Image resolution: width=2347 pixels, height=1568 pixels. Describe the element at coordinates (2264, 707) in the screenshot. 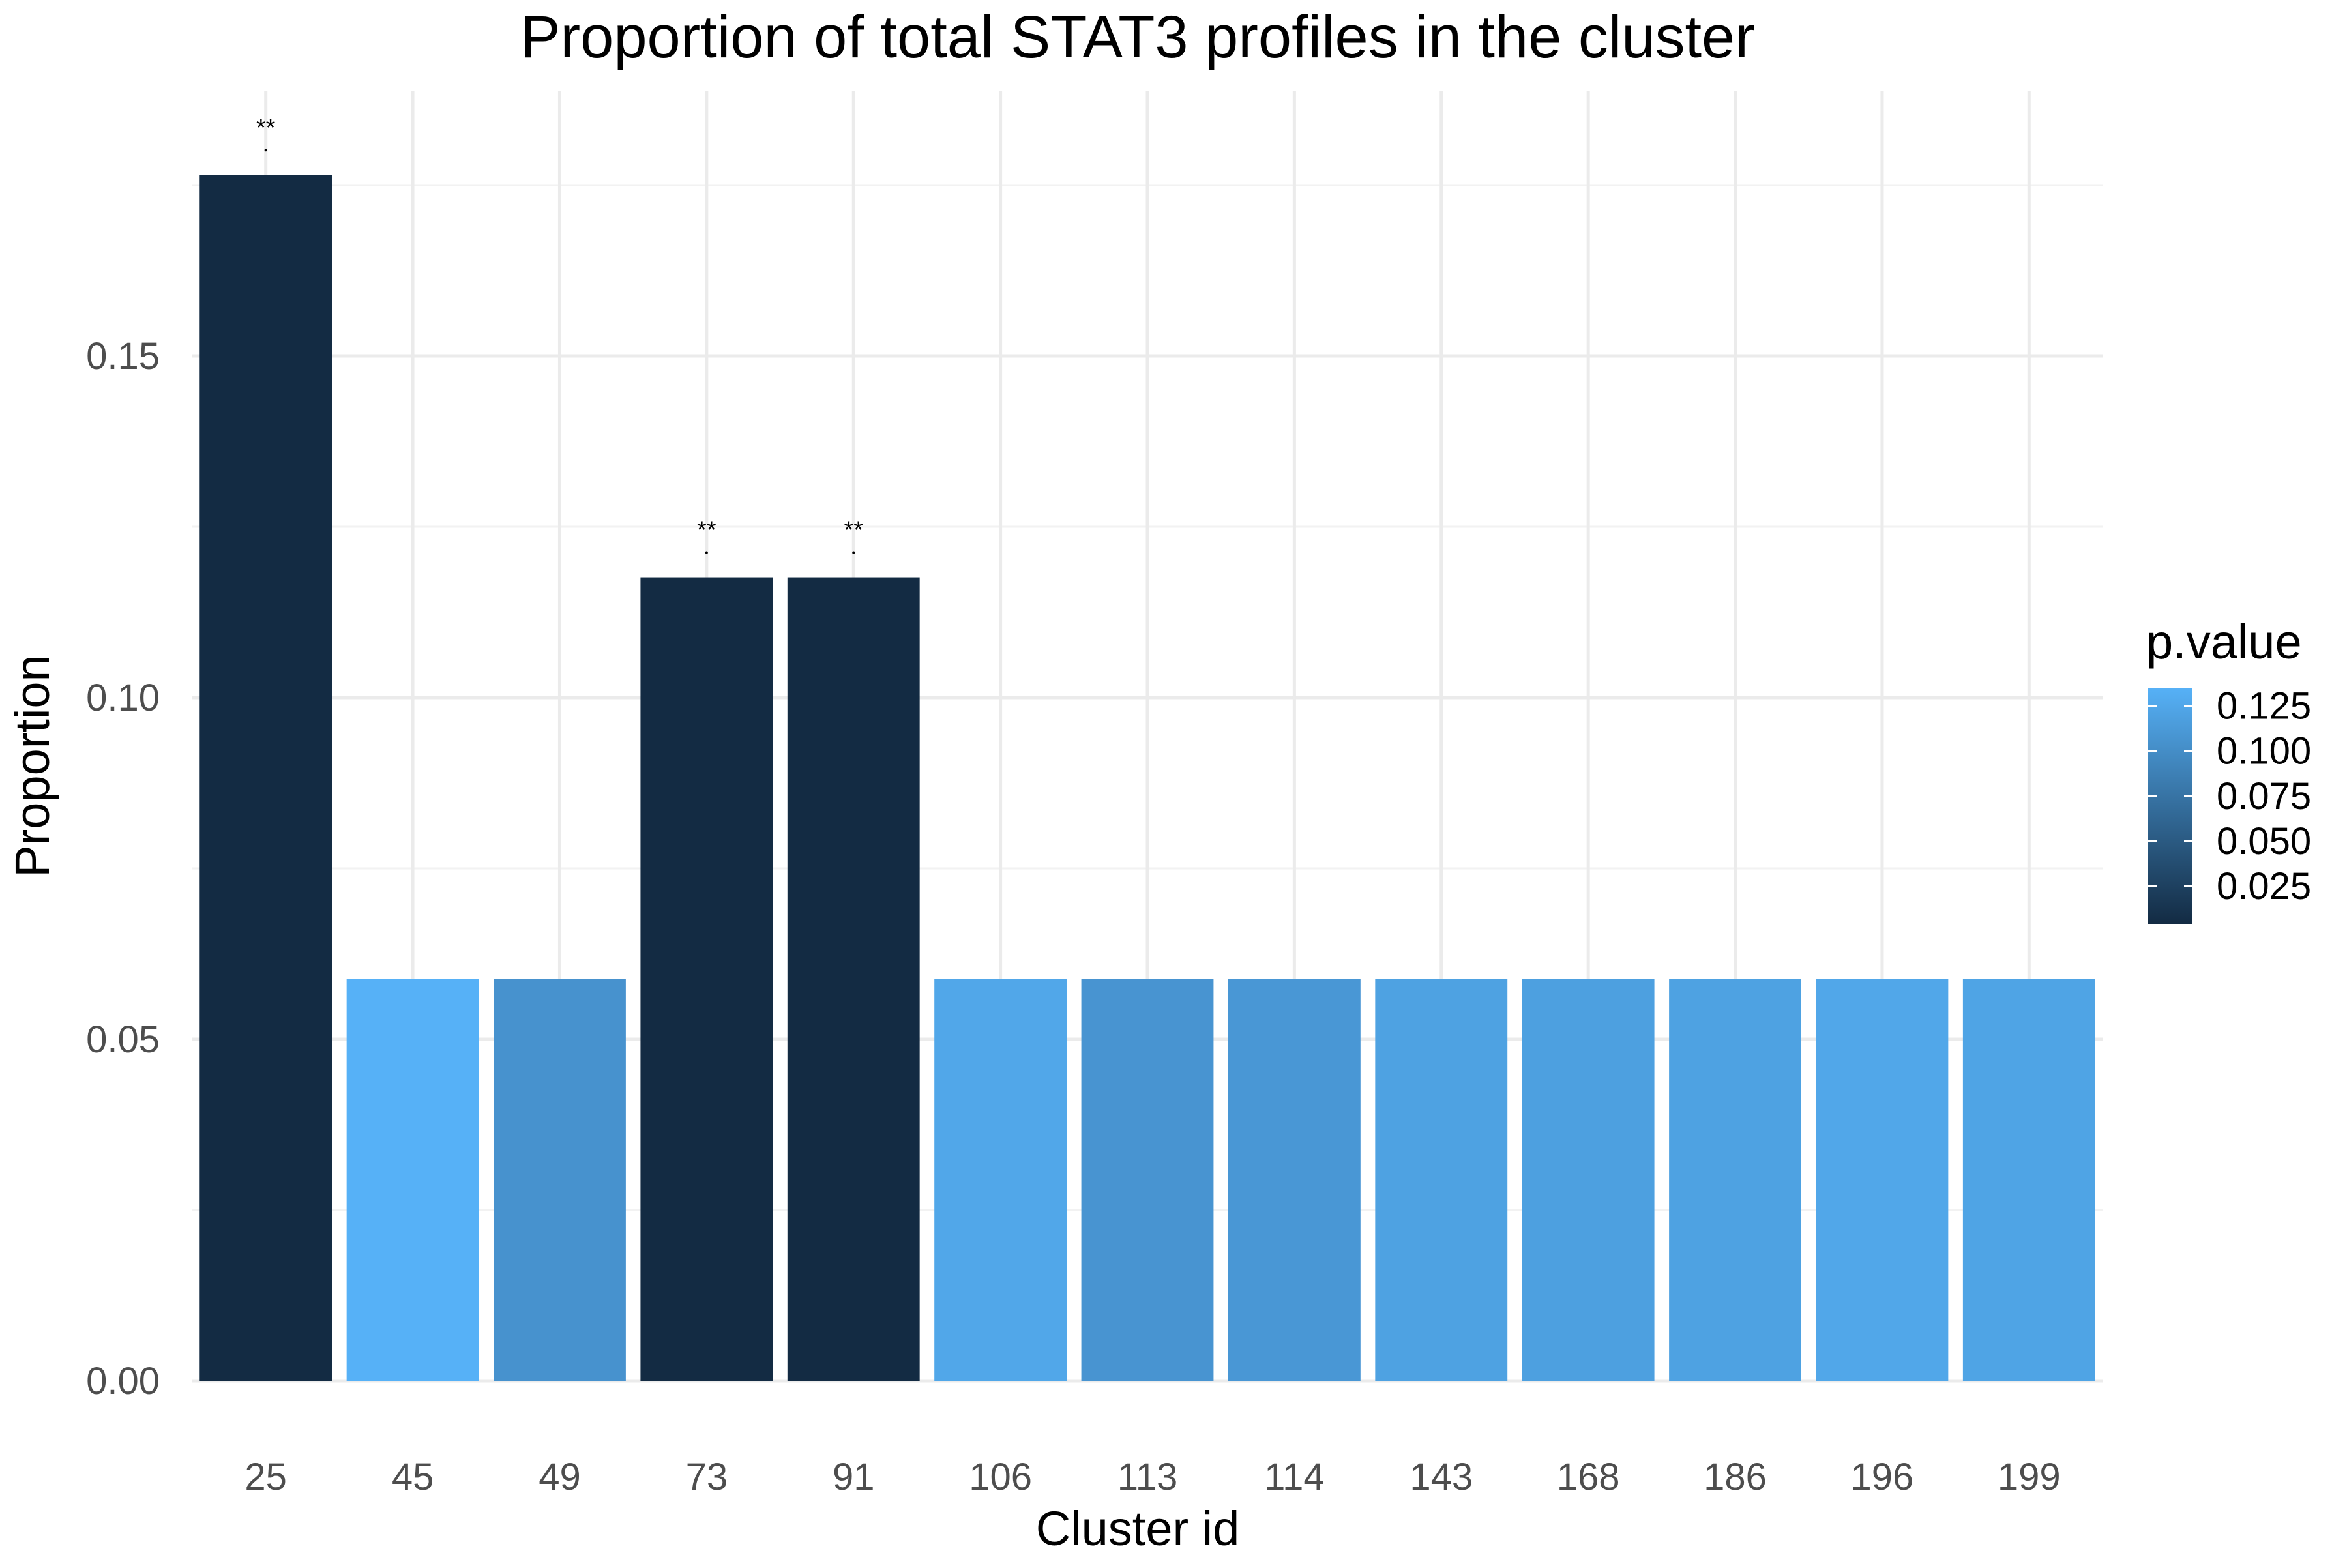

I see `legend-tick-label: 0.125` at that location.